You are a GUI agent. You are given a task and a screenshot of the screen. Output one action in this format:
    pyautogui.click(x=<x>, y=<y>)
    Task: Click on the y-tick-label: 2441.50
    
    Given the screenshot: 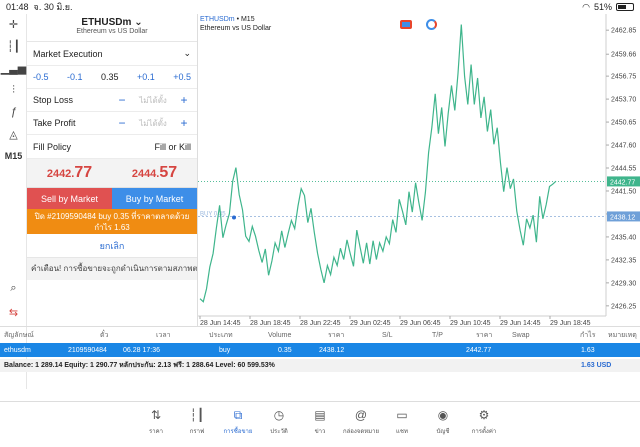 What is the action you would take?
    pyautogui.click(x=623, y=191)
    